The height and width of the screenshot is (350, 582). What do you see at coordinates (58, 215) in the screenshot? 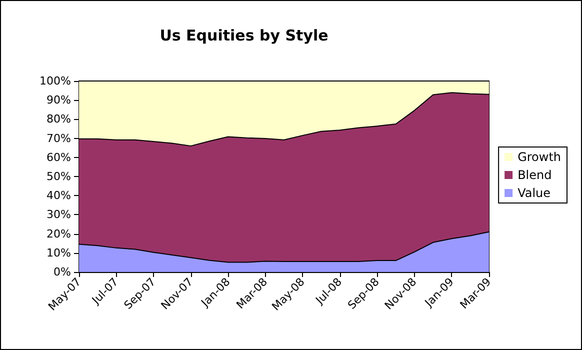
I see `y-tick-label: 30%` at bounding box center [58, 215].